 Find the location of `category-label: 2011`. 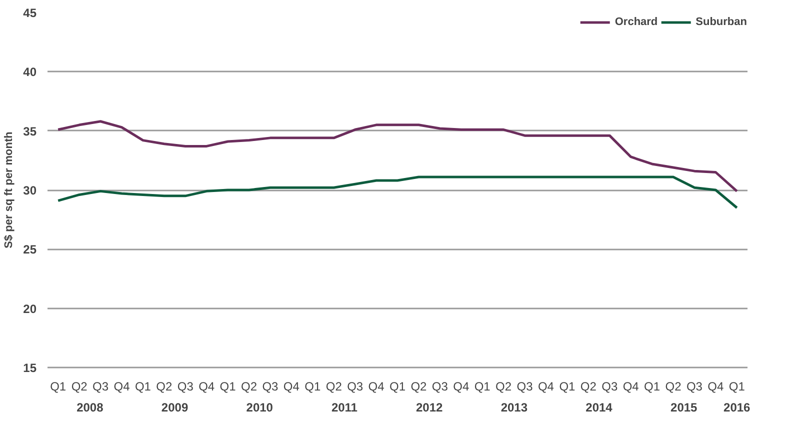

category-label: 2011 is located at coordinates (344, 407).